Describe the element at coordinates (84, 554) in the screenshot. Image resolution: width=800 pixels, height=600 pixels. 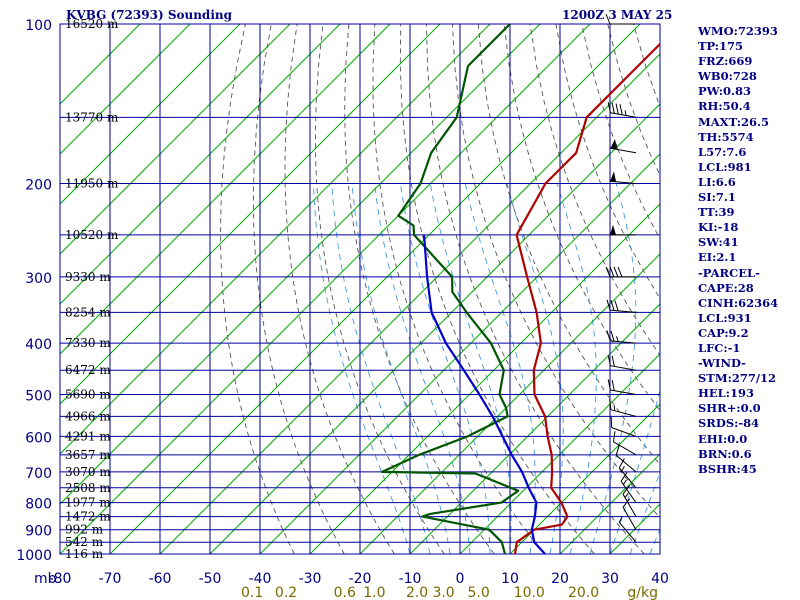
I see `height-label: 116 m` at that location.